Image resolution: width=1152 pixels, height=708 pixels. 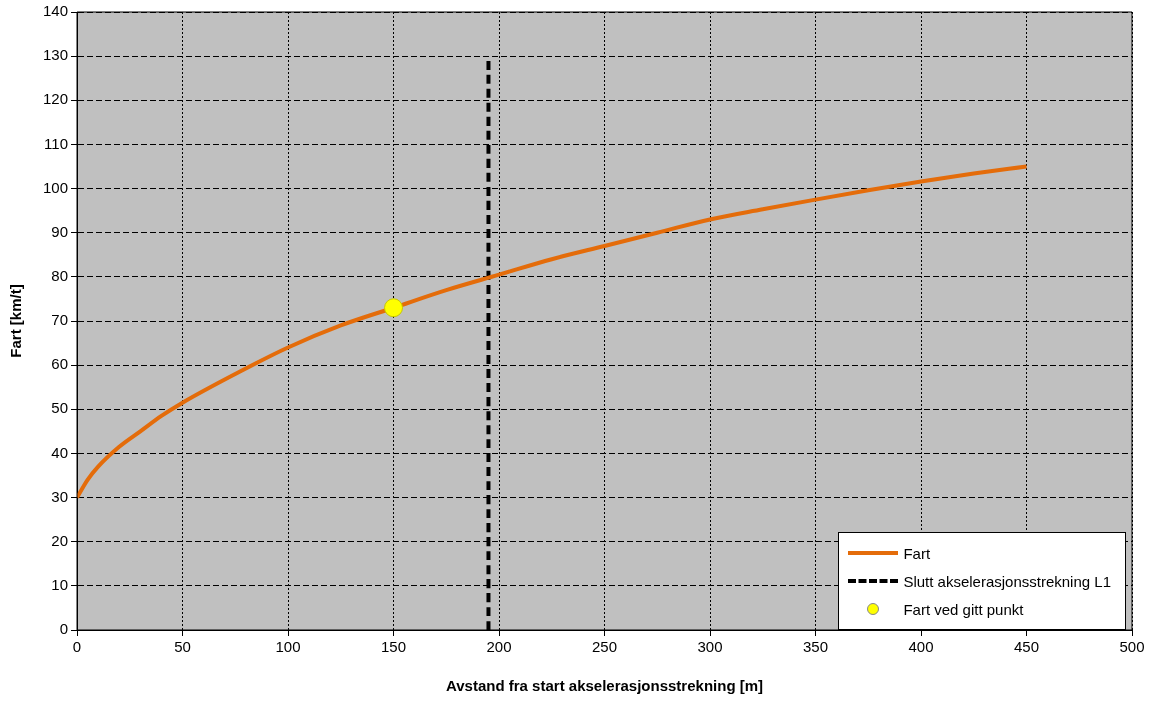 What do you see at coordinates (60, 408) in the screenshot?
I see `y-tick-label: 50` at bounding box center [60, 408].